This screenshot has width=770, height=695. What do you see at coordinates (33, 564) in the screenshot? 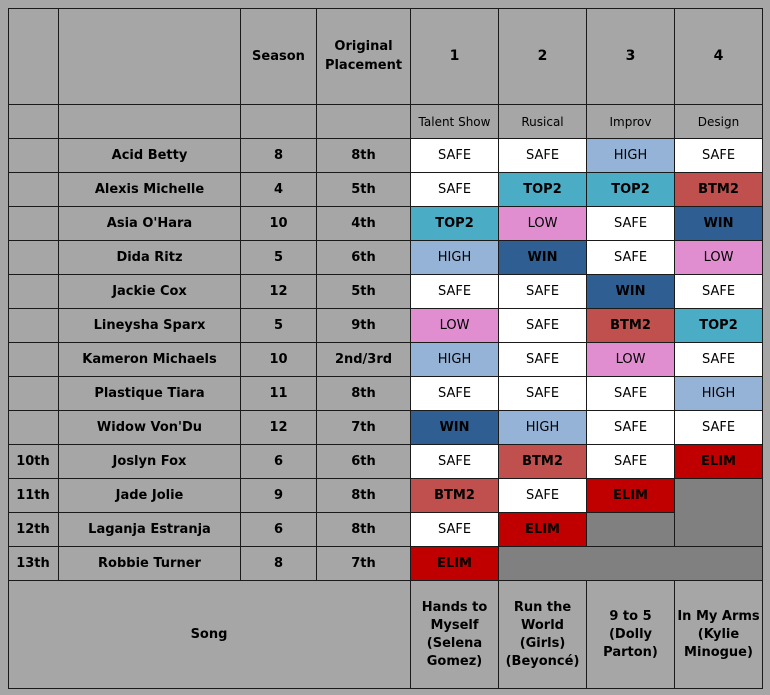
I see `row-place: 13th` at bounding box center [33, 564].